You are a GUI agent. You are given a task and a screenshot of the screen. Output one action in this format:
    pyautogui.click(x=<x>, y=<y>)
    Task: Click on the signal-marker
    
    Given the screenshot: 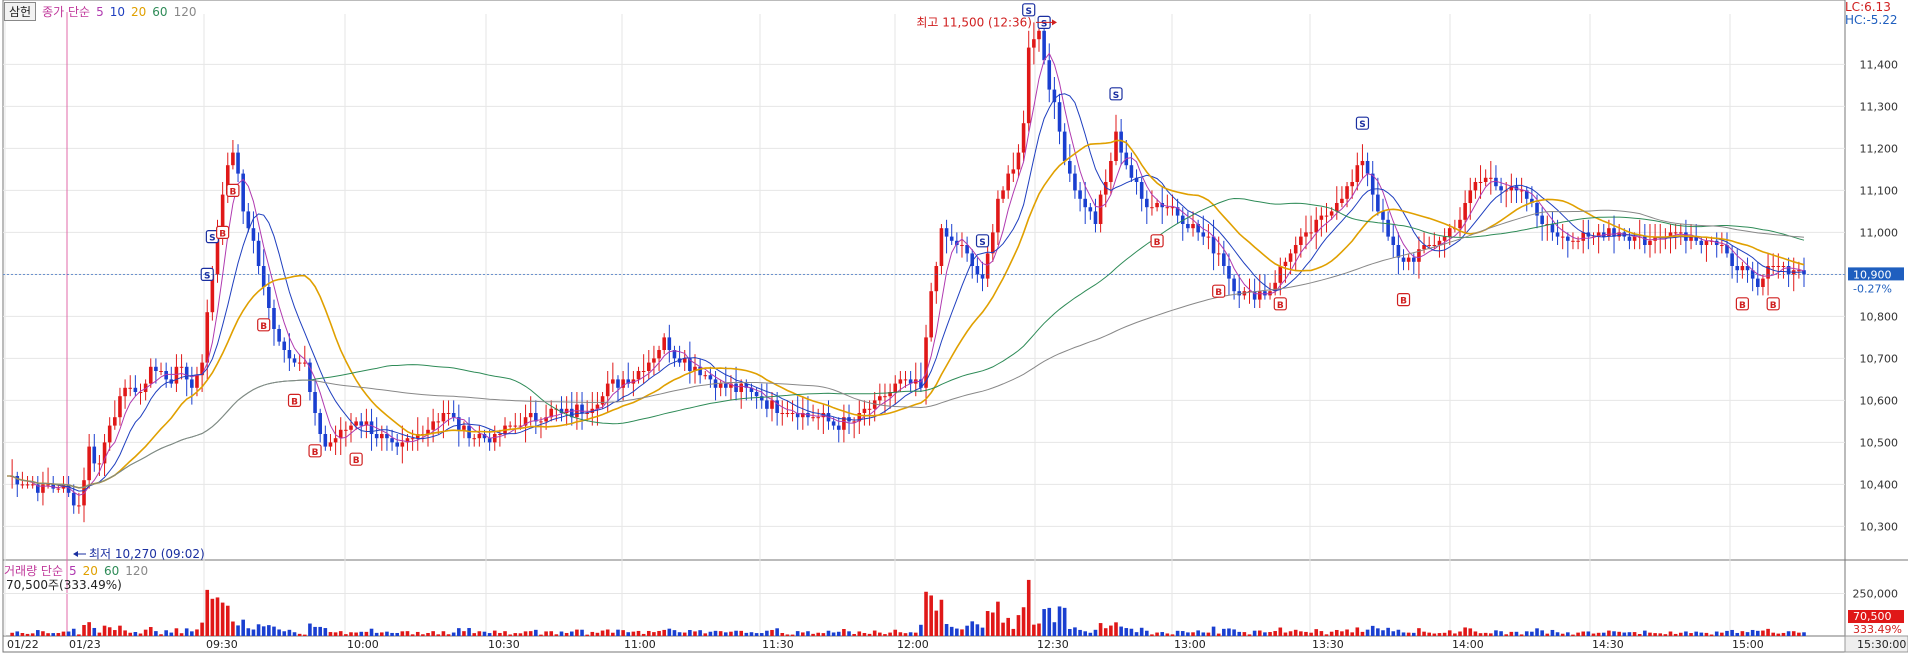 What is the action you would take?
    pyautogui.click(x=1219, y=291)
    